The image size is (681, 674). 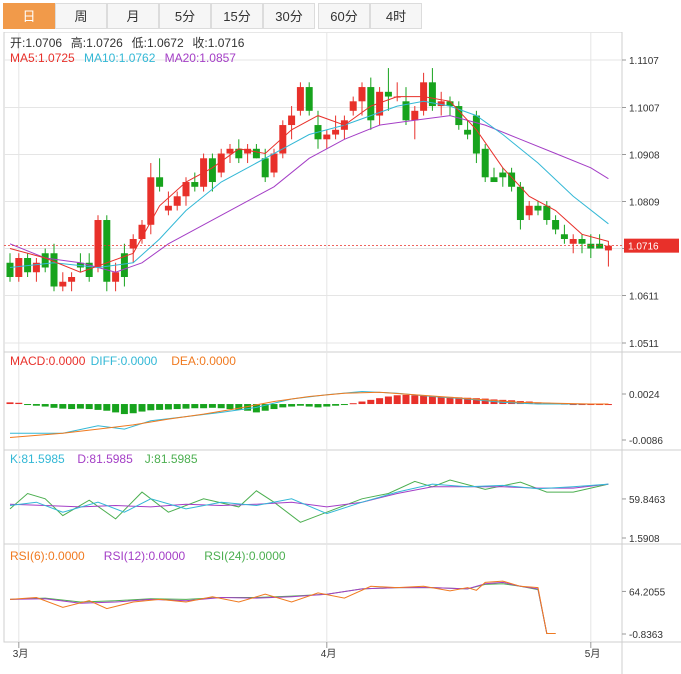 What do you see at coordinates (158, 43) in the screenshot?
I see `legend-item: 低:1.0672` at bounding box center [158, 43].